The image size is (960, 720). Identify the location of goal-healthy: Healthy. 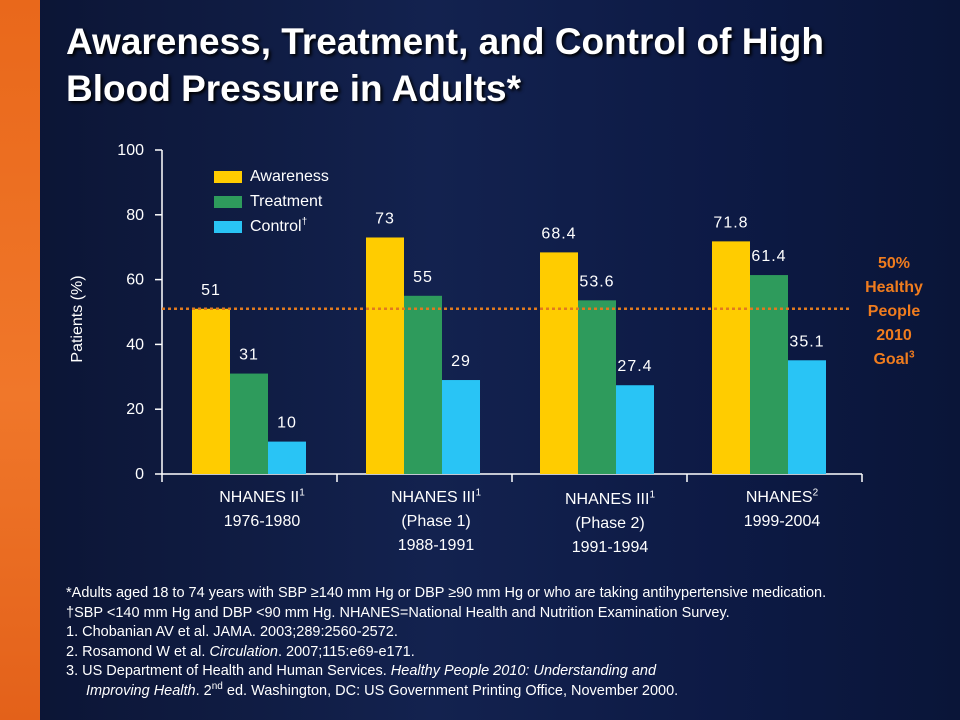
(894, 287).